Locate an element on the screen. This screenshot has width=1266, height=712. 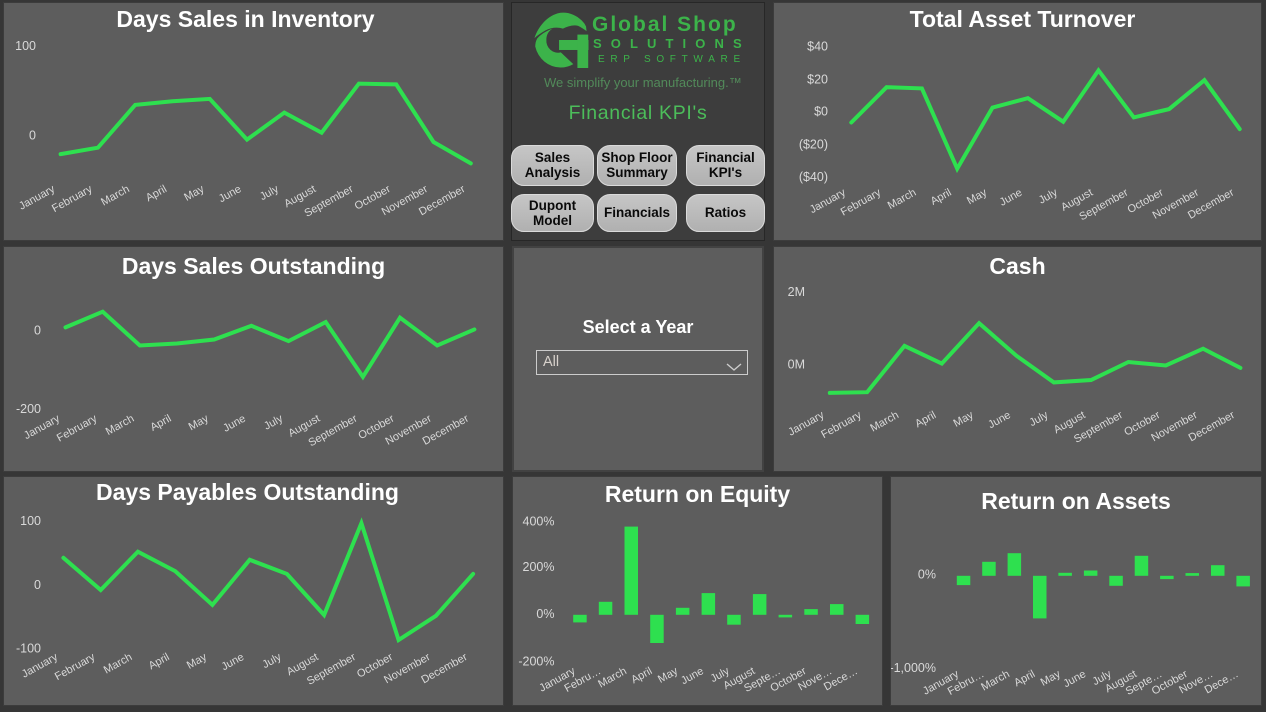
svg-text: -200% is located at coordinates (536, 661).